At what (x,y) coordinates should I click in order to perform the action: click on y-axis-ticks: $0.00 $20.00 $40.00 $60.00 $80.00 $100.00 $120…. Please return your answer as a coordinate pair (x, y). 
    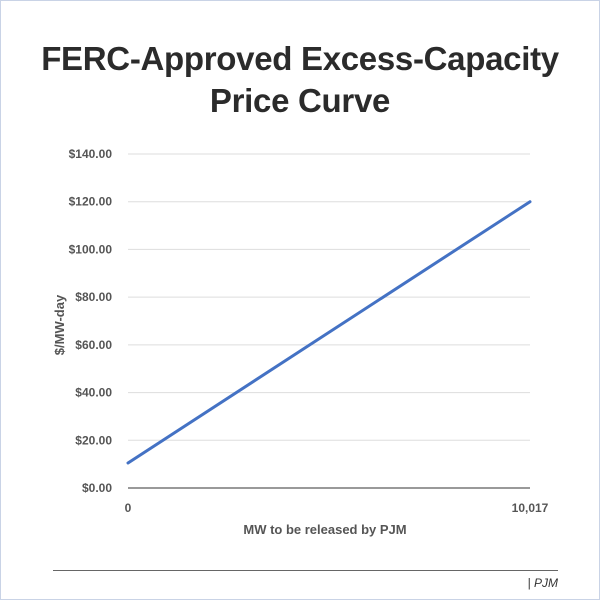
    Looking at the image, I should click on (91, 321).